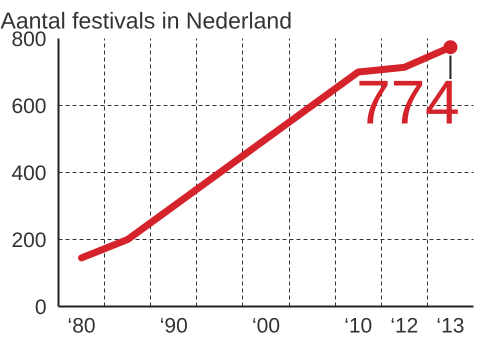 This screenshot has height=342, width=477. What do you see at coordinates (82, 326) in the screenshot?
I see `x-tick-label: ‘80` at bounding box center [82, 326].